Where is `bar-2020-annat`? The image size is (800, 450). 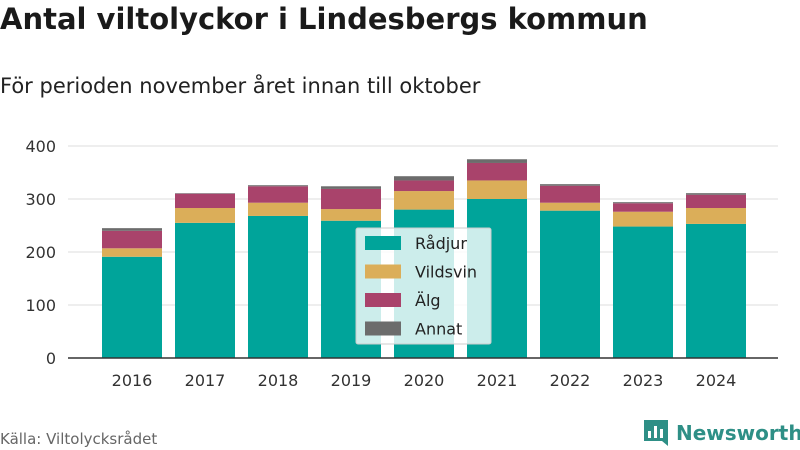
bar-2020-annat is located at coordinates (424, 178).